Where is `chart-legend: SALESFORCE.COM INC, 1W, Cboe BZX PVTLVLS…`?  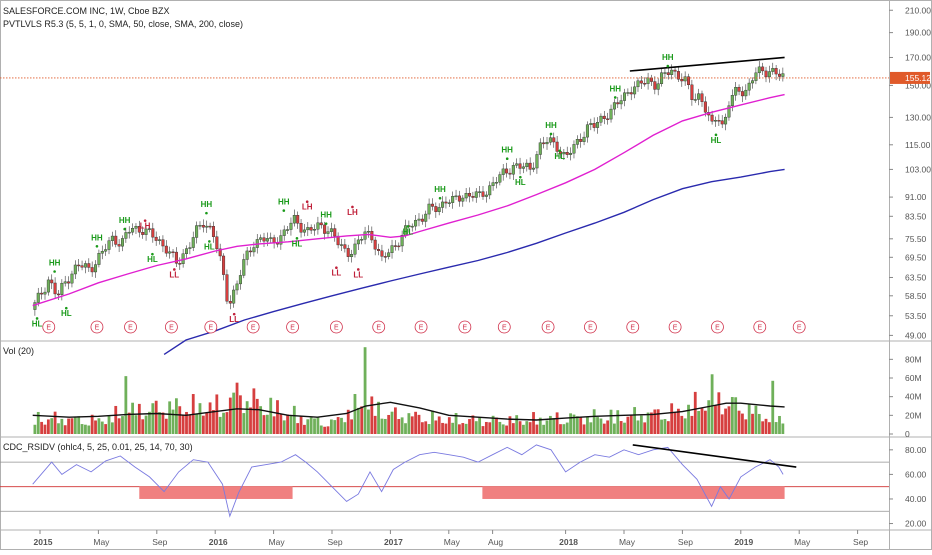 chart-legend: SALESFORCE.COM INC, 1W, Cboe BZX PVTLVLS… is located at coordinates (123, 18).